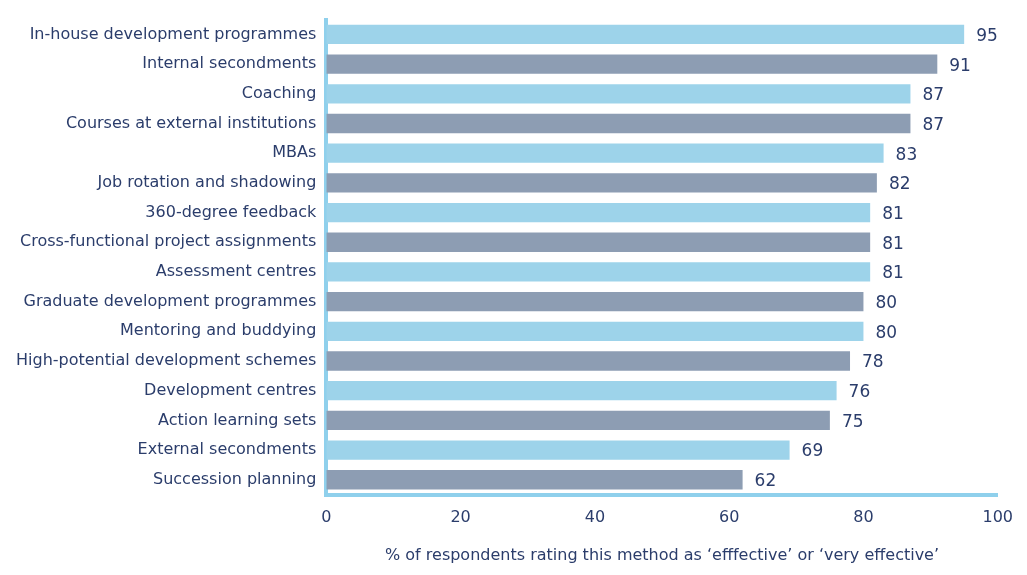  Describe the element at coordinates (236, 271) in the screenshot. I see `y-tick-label: Assessment centres` at that location.